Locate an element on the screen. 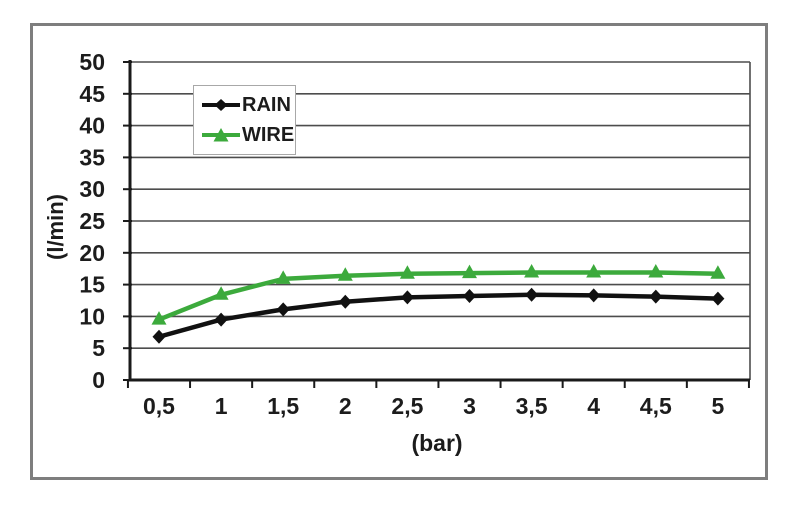 The width and height of the screenshot is (800, 517). legend-label: RAIN is located at coordinates (266, 104).